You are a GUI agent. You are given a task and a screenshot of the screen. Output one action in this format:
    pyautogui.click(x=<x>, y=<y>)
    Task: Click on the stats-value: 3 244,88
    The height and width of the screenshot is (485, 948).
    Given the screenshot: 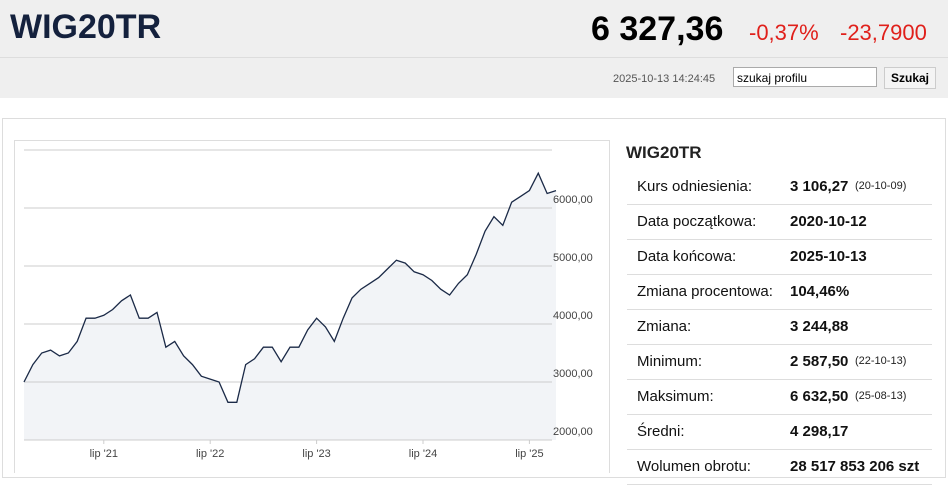 What is the action you would take?
    pyautogui.click(x=819, y=326)
    